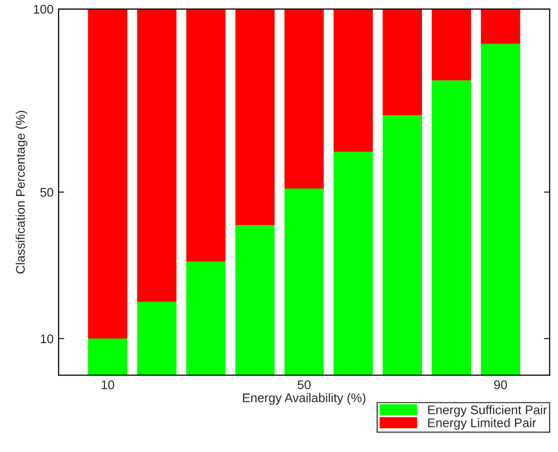 The image size is (558, 452). I want to click on x-tick-label: 50, so click(304, 385).